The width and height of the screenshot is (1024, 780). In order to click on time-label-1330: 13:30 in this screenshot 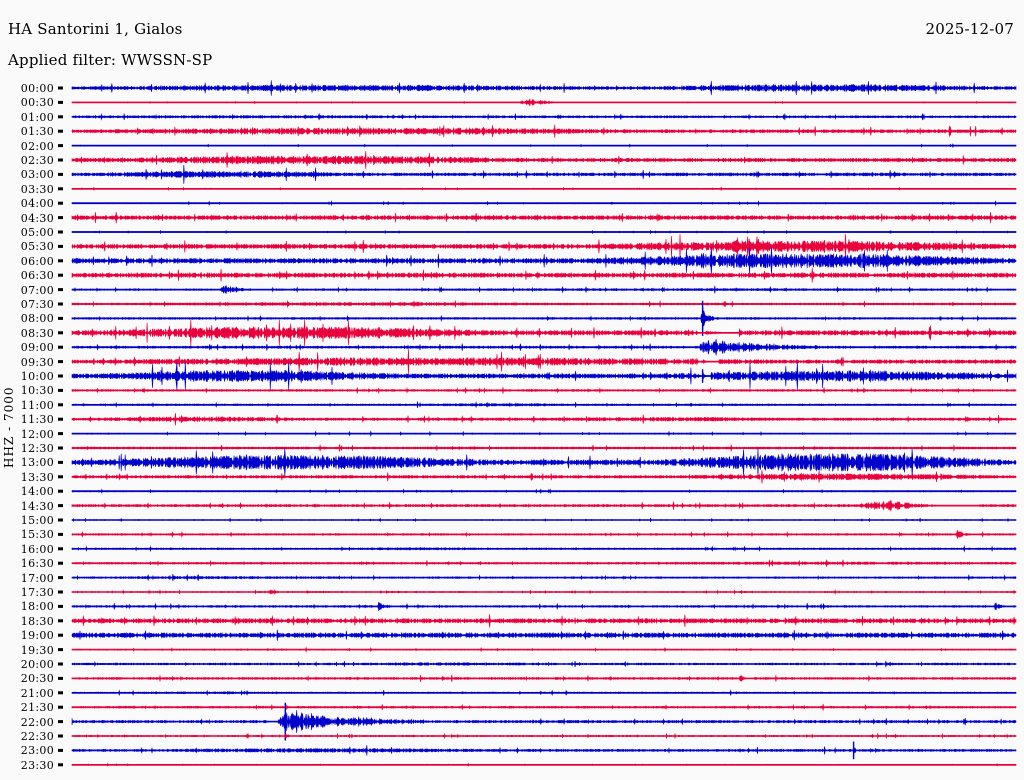, I will do `click(37, 477)`.